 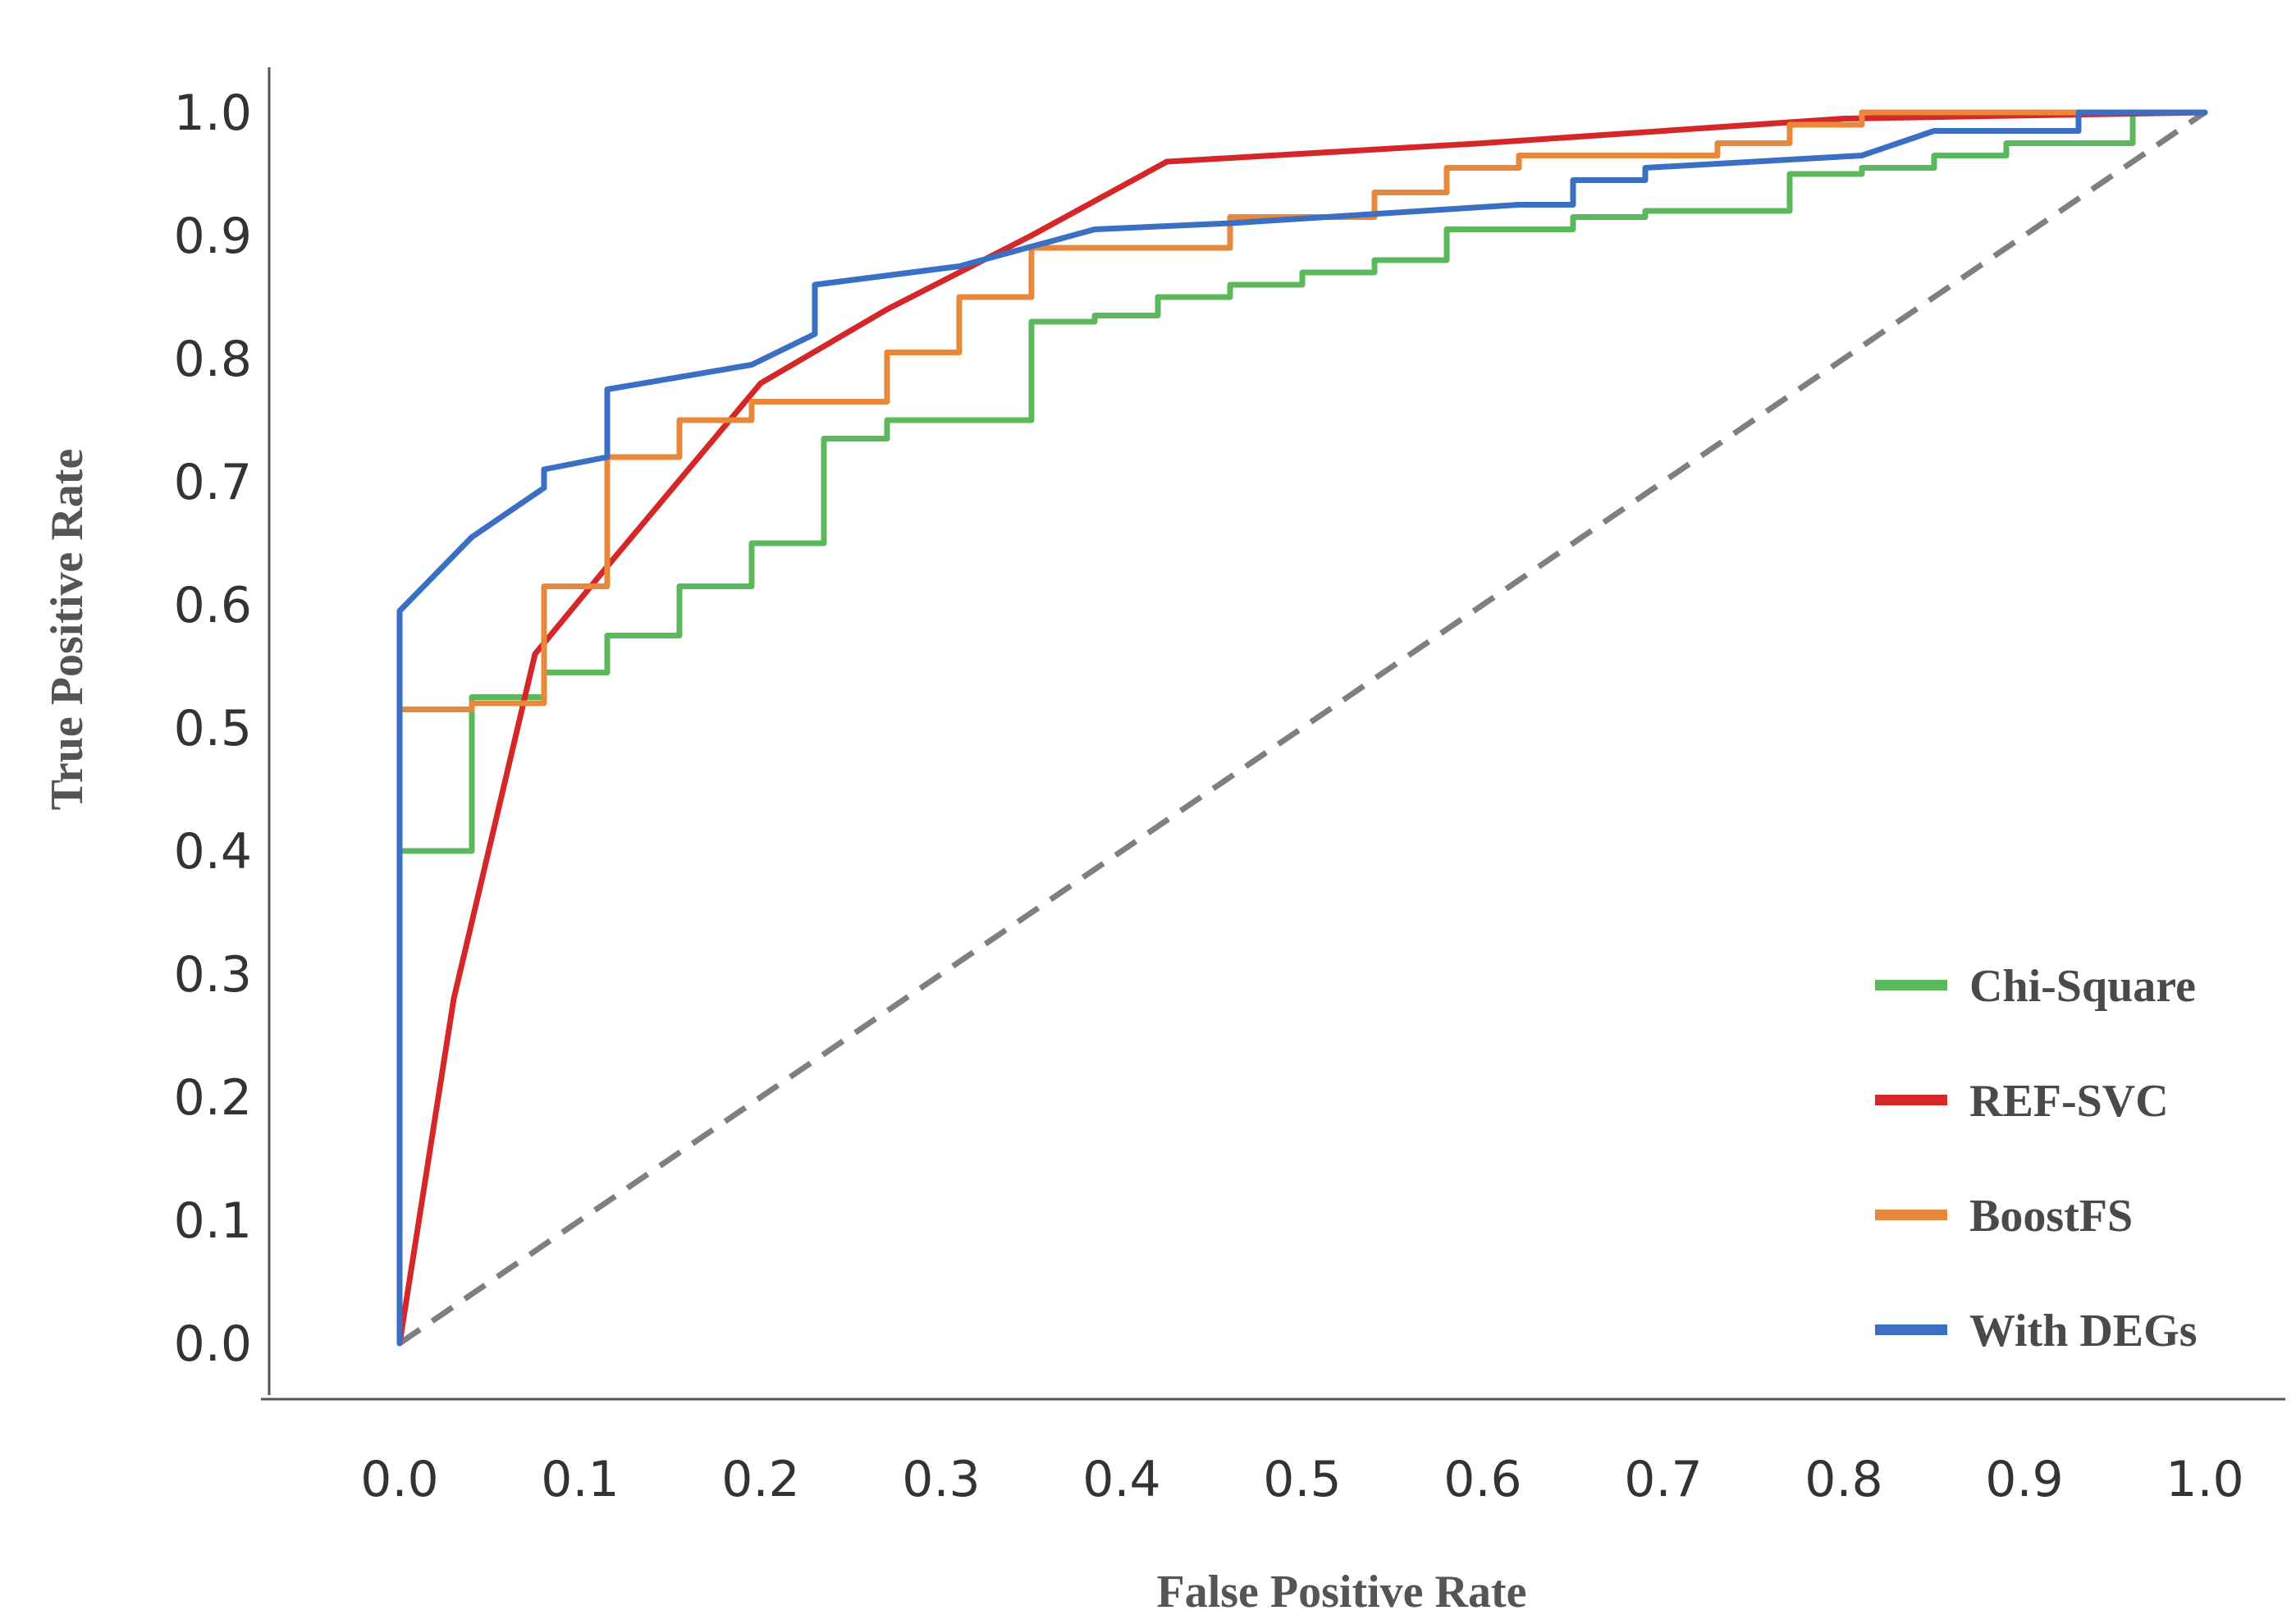 What do you see at coordinates (1663, 1479) in the screenshot?
I see `x-tick-label: 0.7` at bounding box center [1663, 1479].